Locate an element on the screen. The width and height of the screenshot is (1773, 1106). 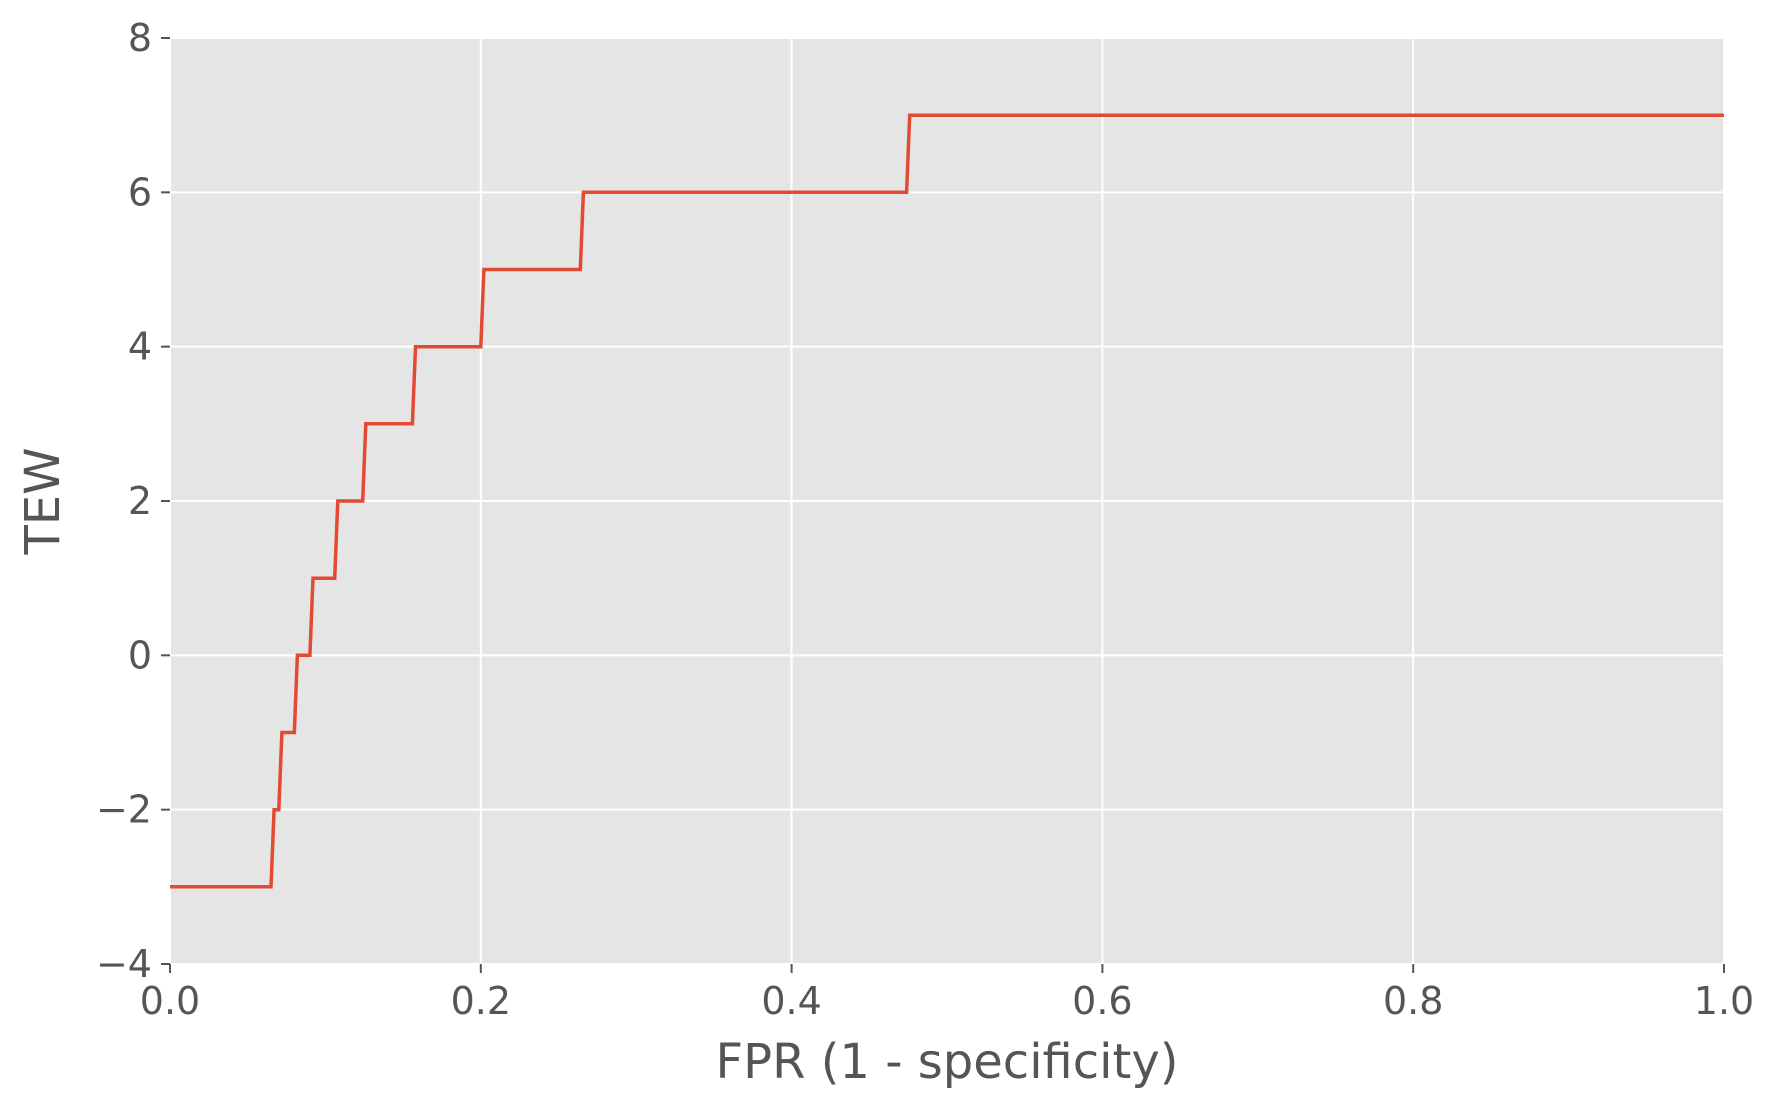
x-tick-label: 0.0 is located at coordinates (170, 1001).